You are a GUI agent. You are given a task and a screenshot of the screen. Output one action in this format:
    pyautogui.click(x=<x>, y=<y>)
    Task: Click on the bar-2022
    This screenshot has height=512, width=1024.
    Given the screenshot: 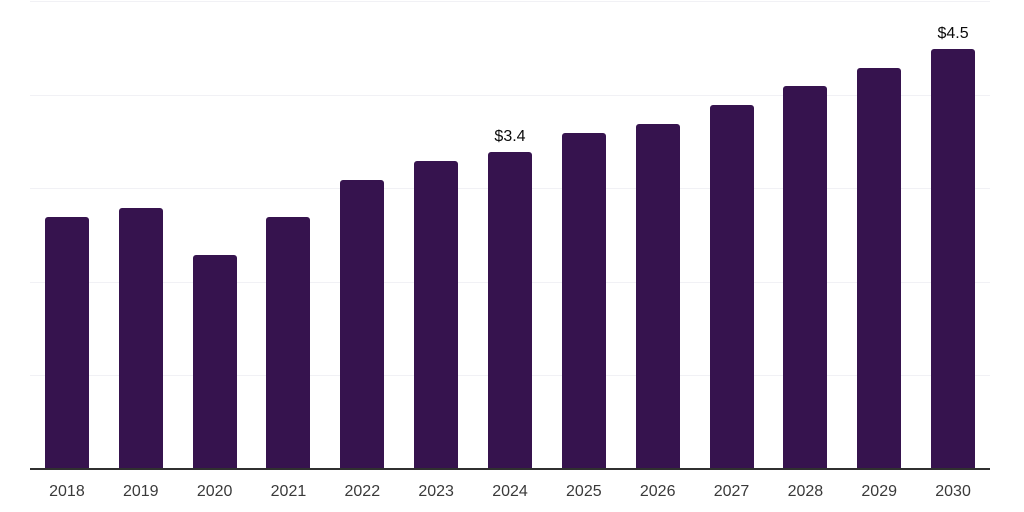 What is the action you would take?
    pyautogui.click(x=362, y=324)
    